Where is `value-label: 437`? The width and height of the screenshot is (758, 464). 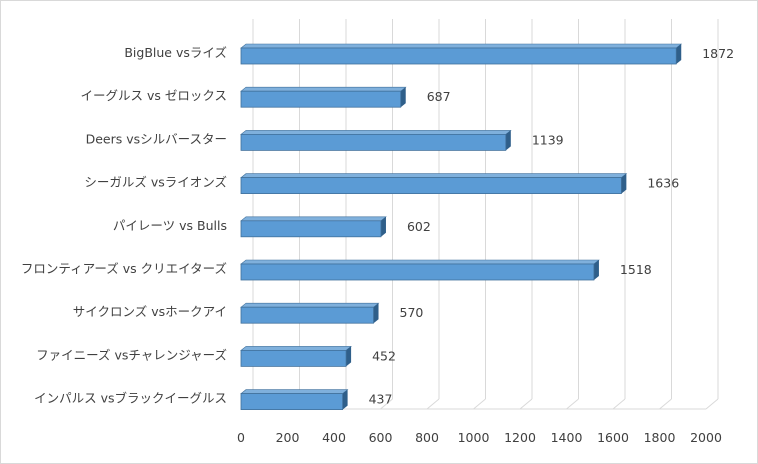 value-label: 437 is located at coordinates (381, 399).